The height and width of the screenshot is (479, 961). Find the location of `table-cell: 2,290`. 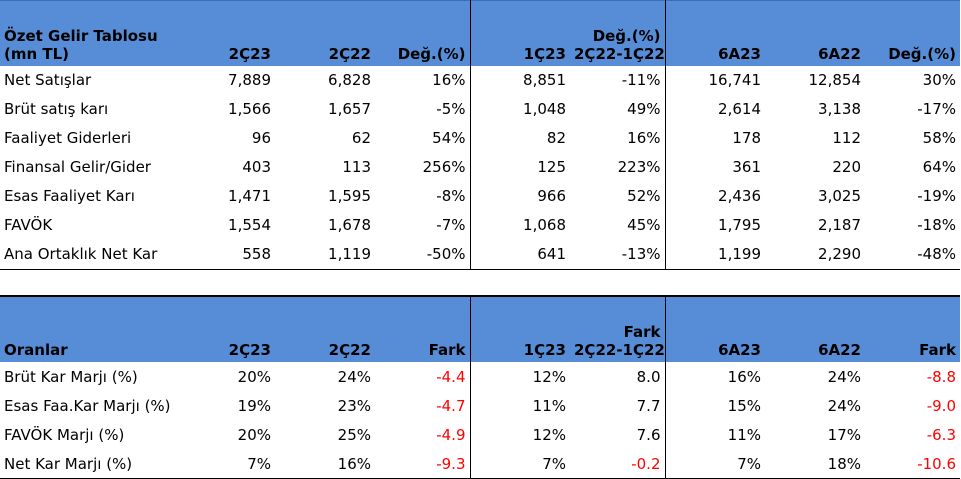

table-cell: 2,290 is located at coordinates (839, 254).